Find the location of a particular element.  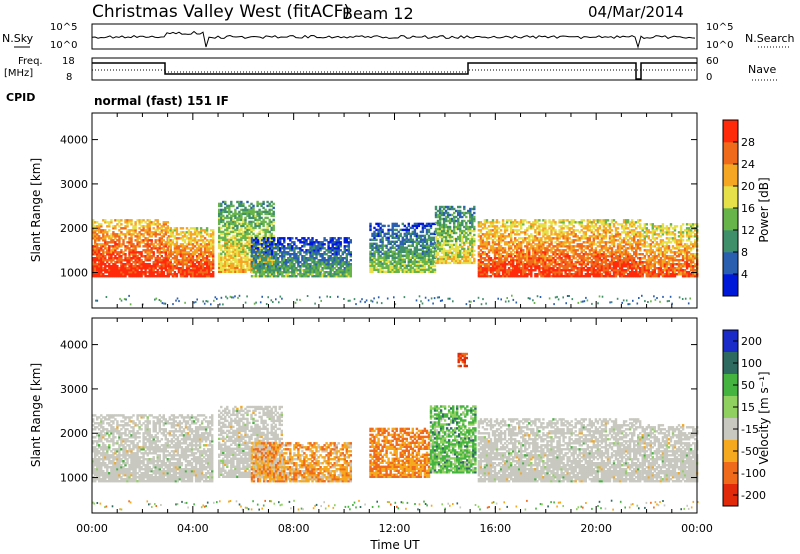

cpid-text: normal (fast) 151 IF is located at coordinates (161, 101).